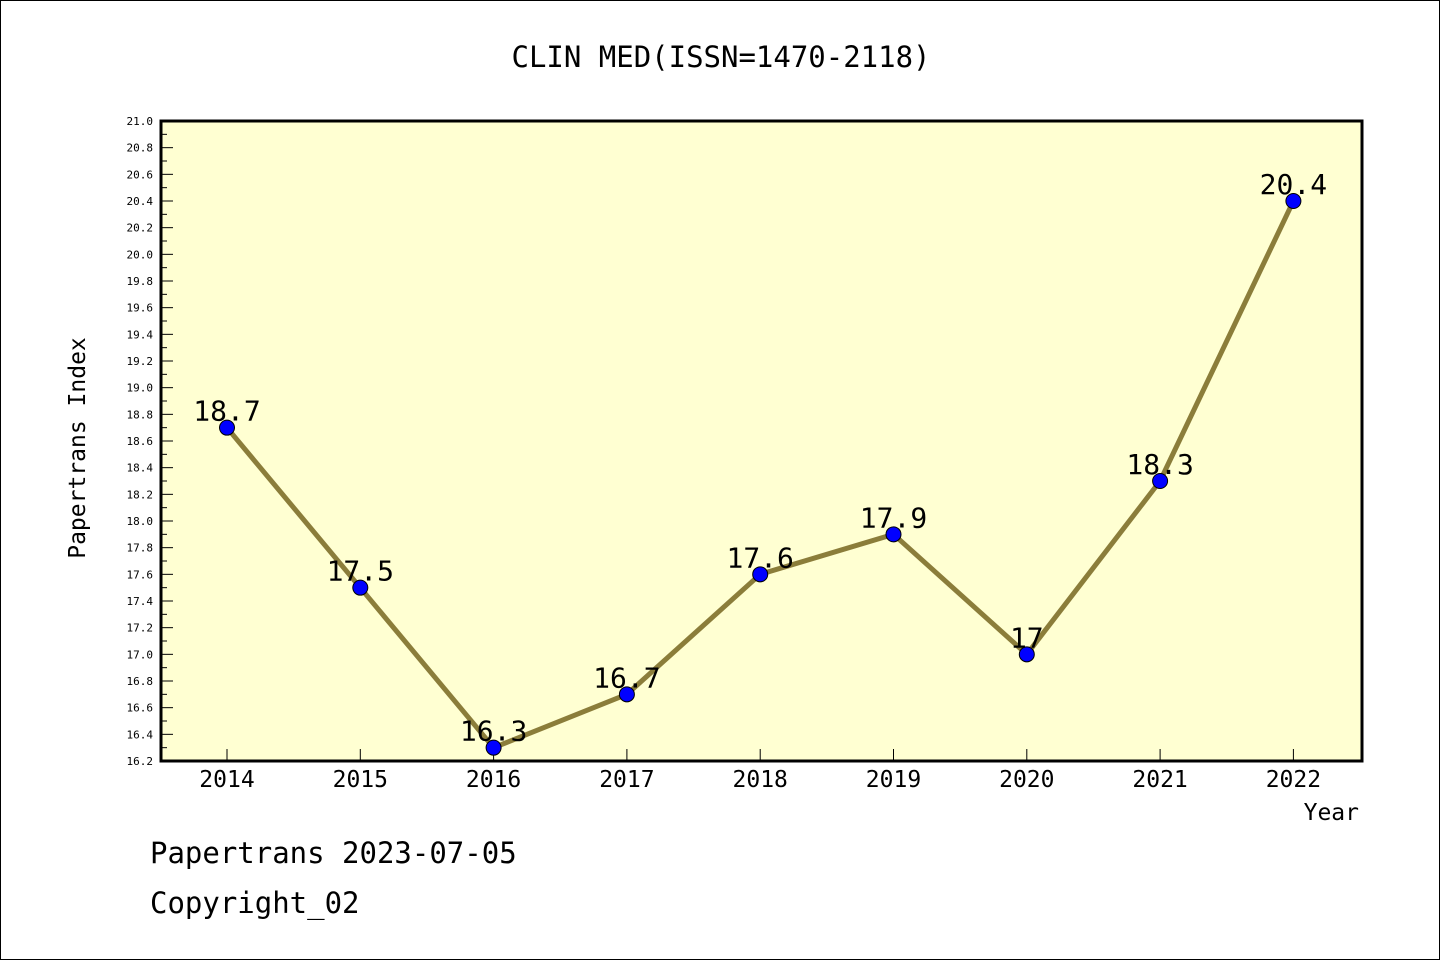 The image size is (1440, 964). Describe the element at coordinates (140, 281) in the screenshot. I see `y-tick-label: 19.8` at that location.